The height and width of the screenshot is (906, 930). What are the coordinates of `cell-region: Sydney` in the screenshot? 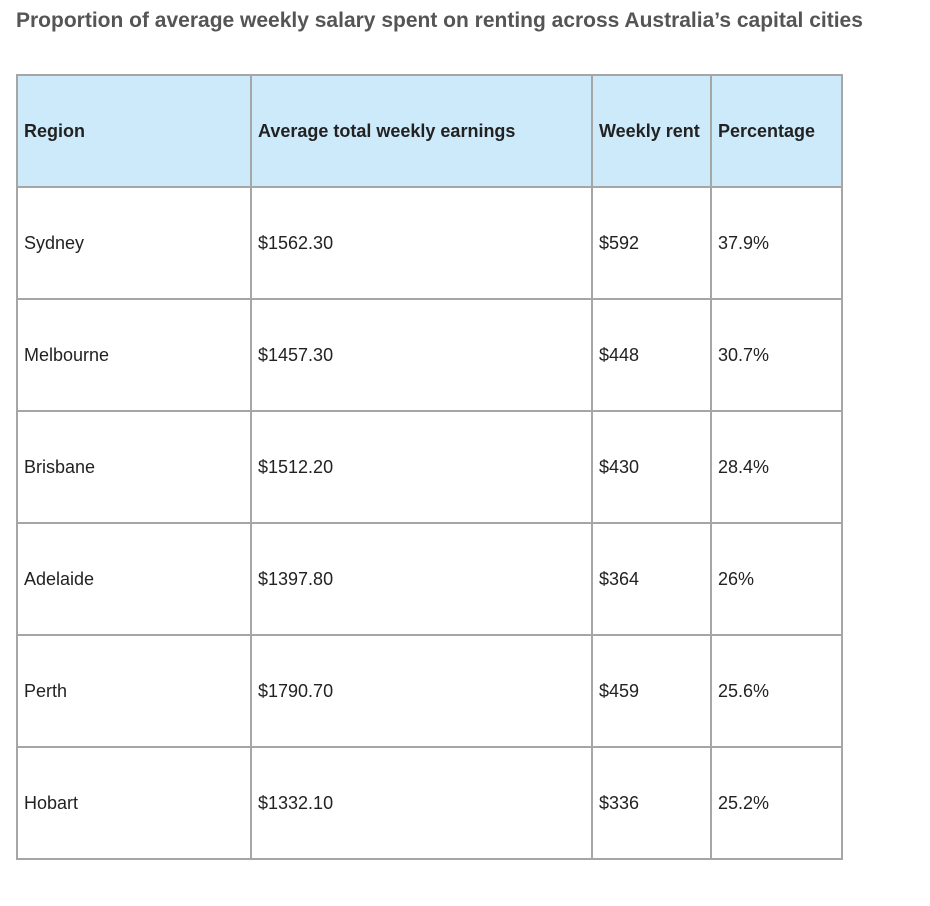 It's located at (134, 243).